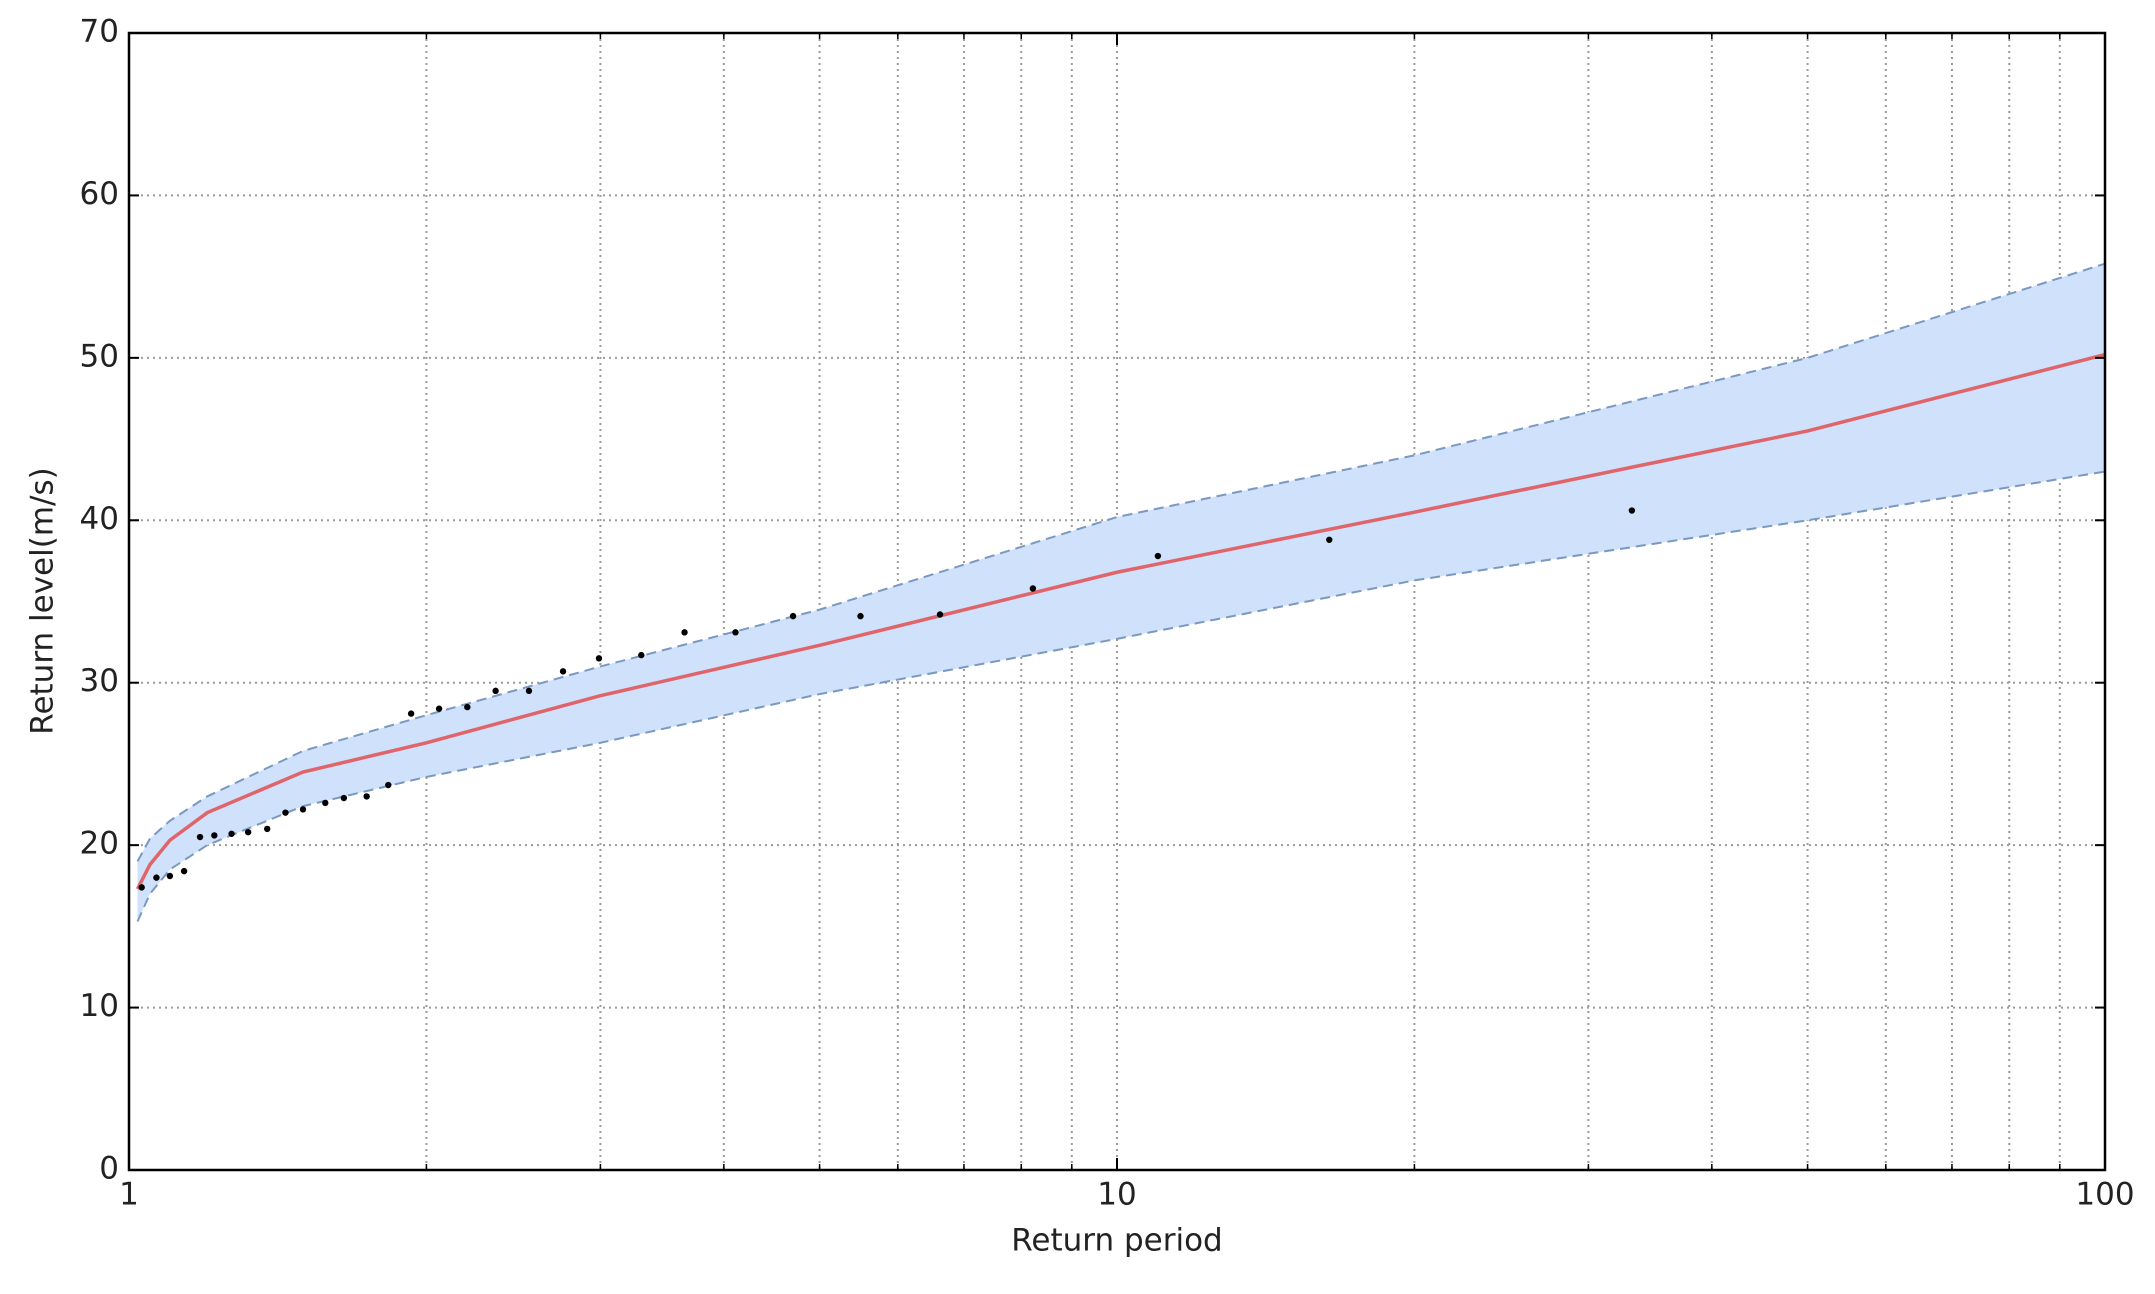 This screenshot has height=1294, width=2155. I want to click on x-tick-label: 10, so click(1116, 1195).